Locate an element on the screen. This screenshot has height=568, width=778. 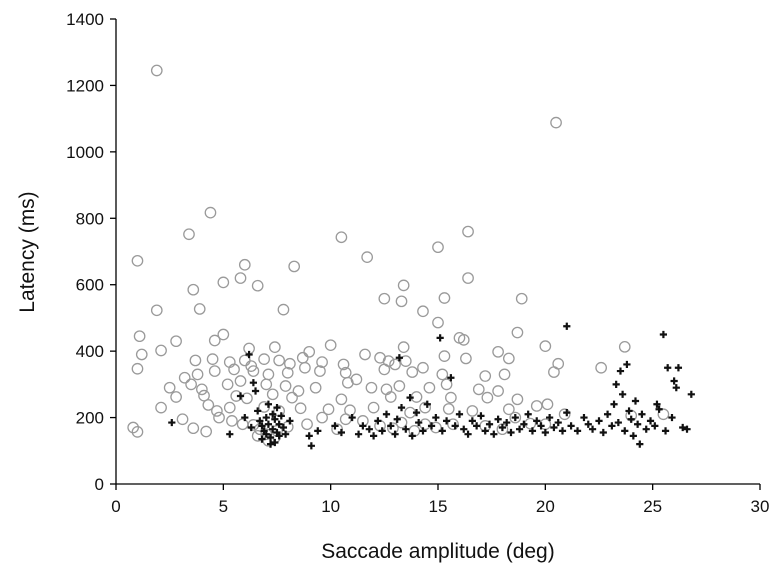
y-tick-label: 1000 is located at coordinates (85, 152).